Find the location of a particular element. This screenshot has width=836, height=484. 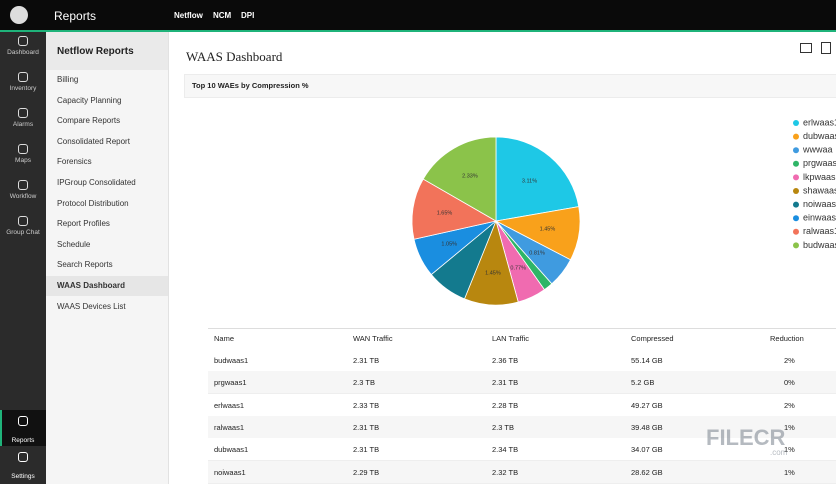

submenu-item: Search Reports is located at coordinates (85, 265).